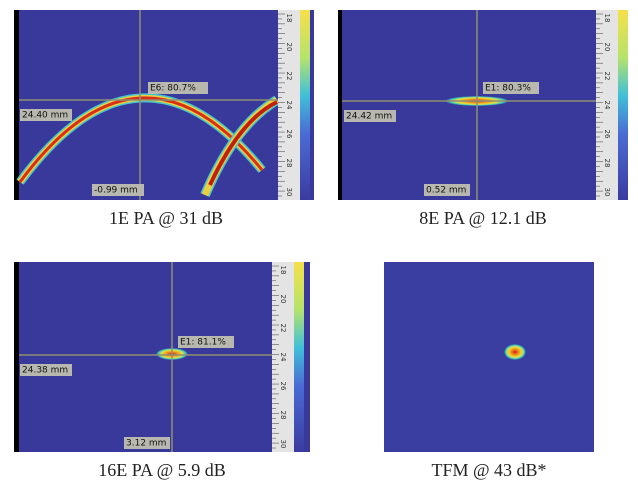 This screenshot has height=486, width=638. What do you see at coordinates (45, 116) in the screenshot?
I see `depth-label: 24.40 mm` at bounding box center [45, 116].